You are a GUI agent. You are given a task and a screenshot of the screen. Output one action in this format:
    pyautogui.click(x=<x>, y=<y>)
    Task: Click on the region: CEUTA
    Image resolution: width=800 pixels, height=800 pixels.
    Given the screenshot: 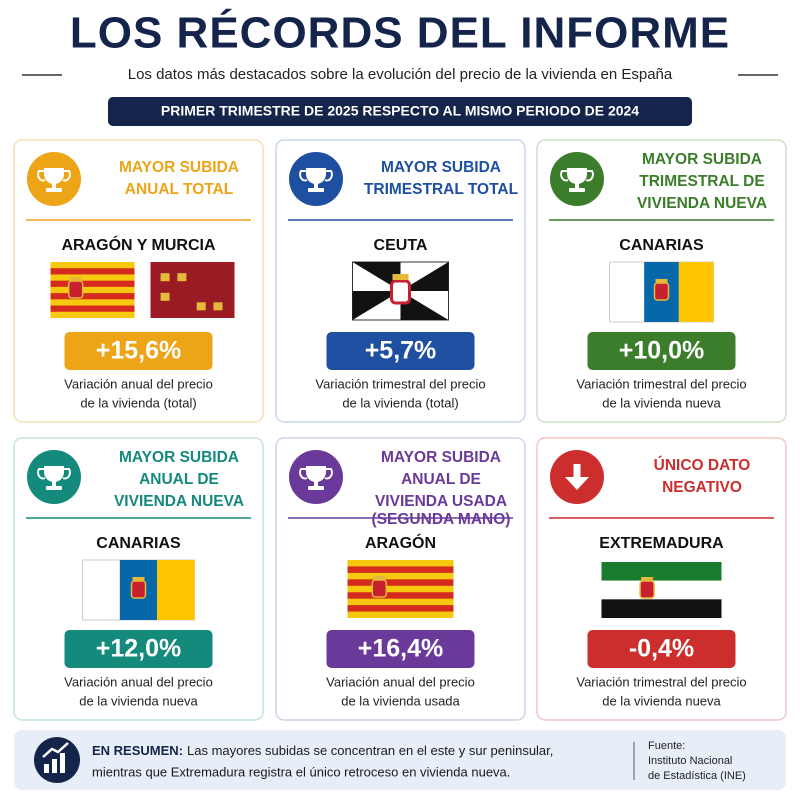 What is the action you would take?
    pyautogui.click(x=401, y=245)
    